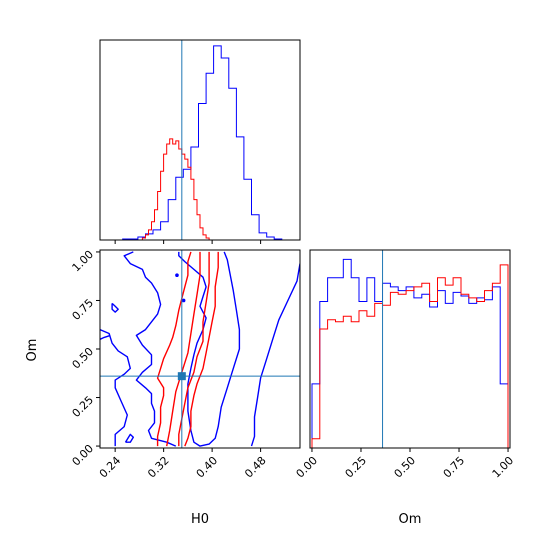 The image size is (550, 550). I want to click on om-y-tick-label: 0.75, so click(83, 309).